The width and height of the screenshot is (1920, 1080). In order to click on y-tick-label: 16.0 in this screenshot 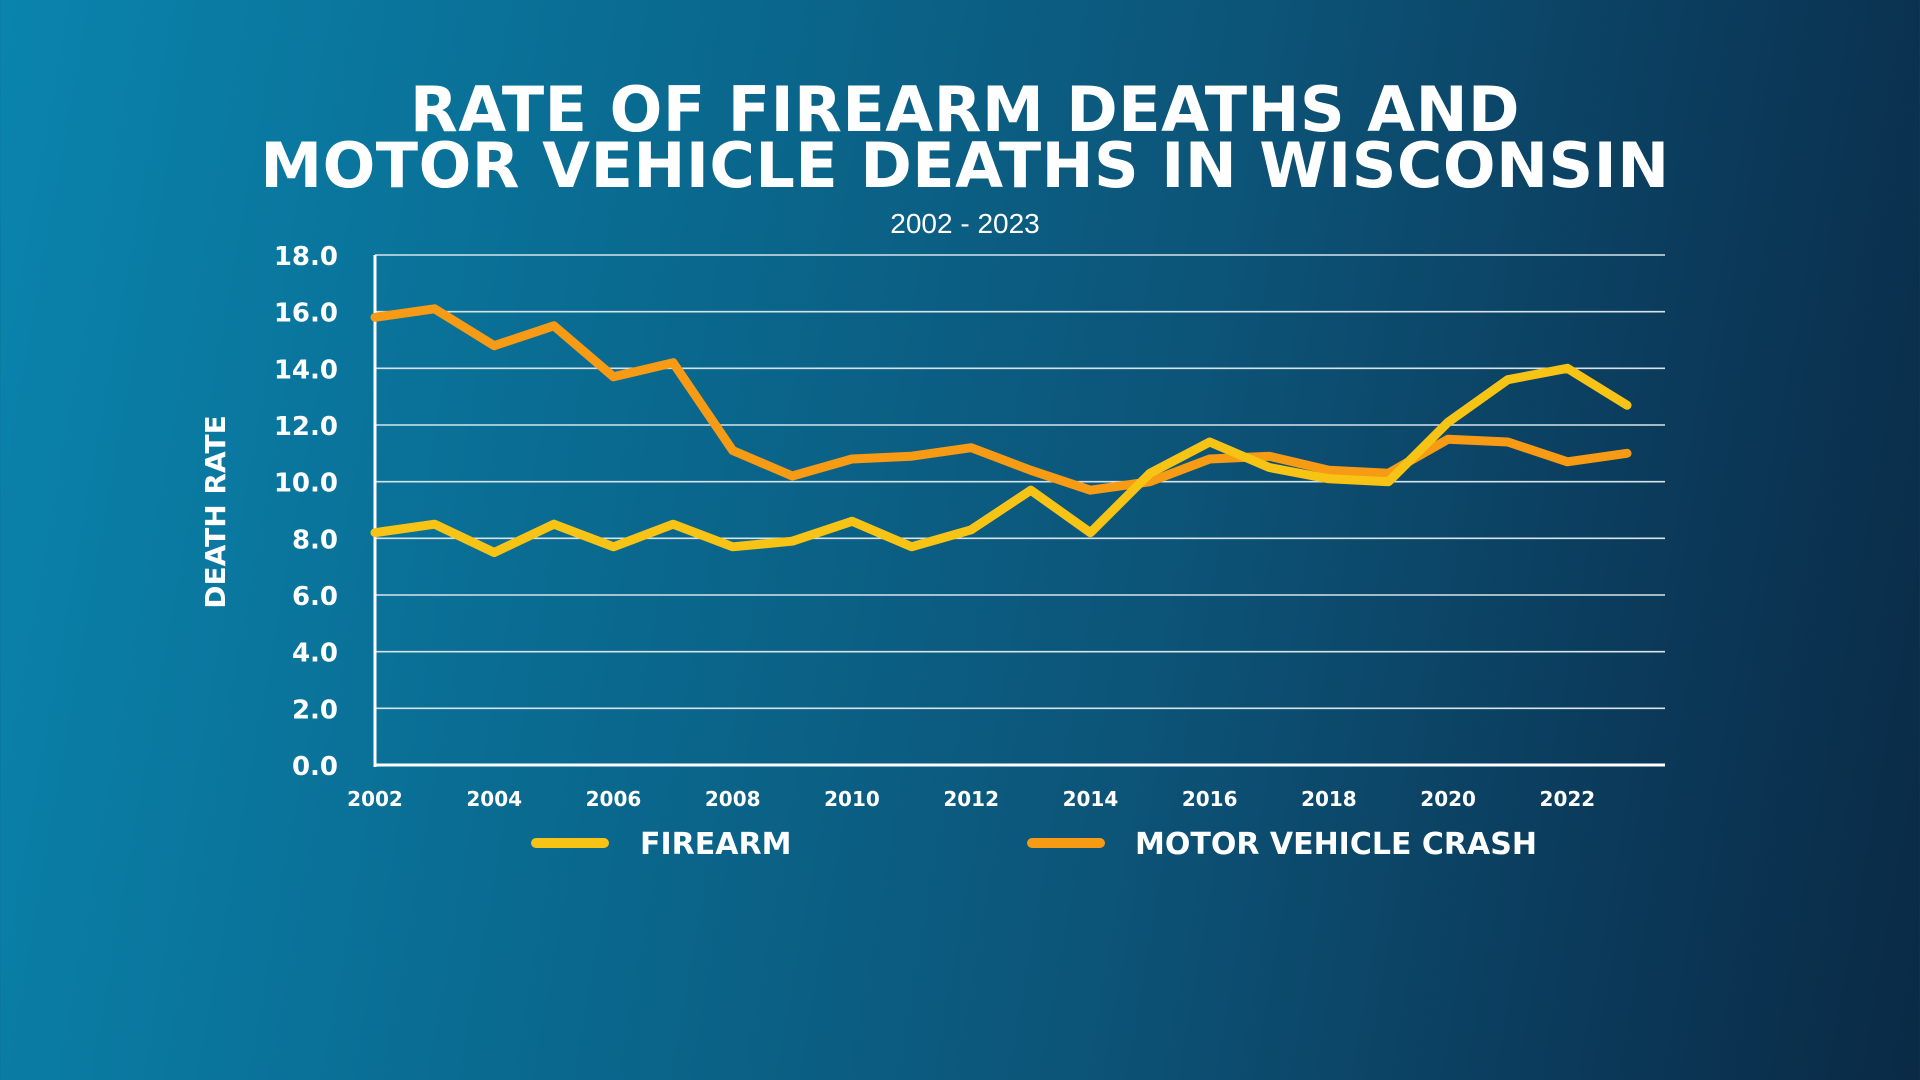, I will do `click(306, 314)`.